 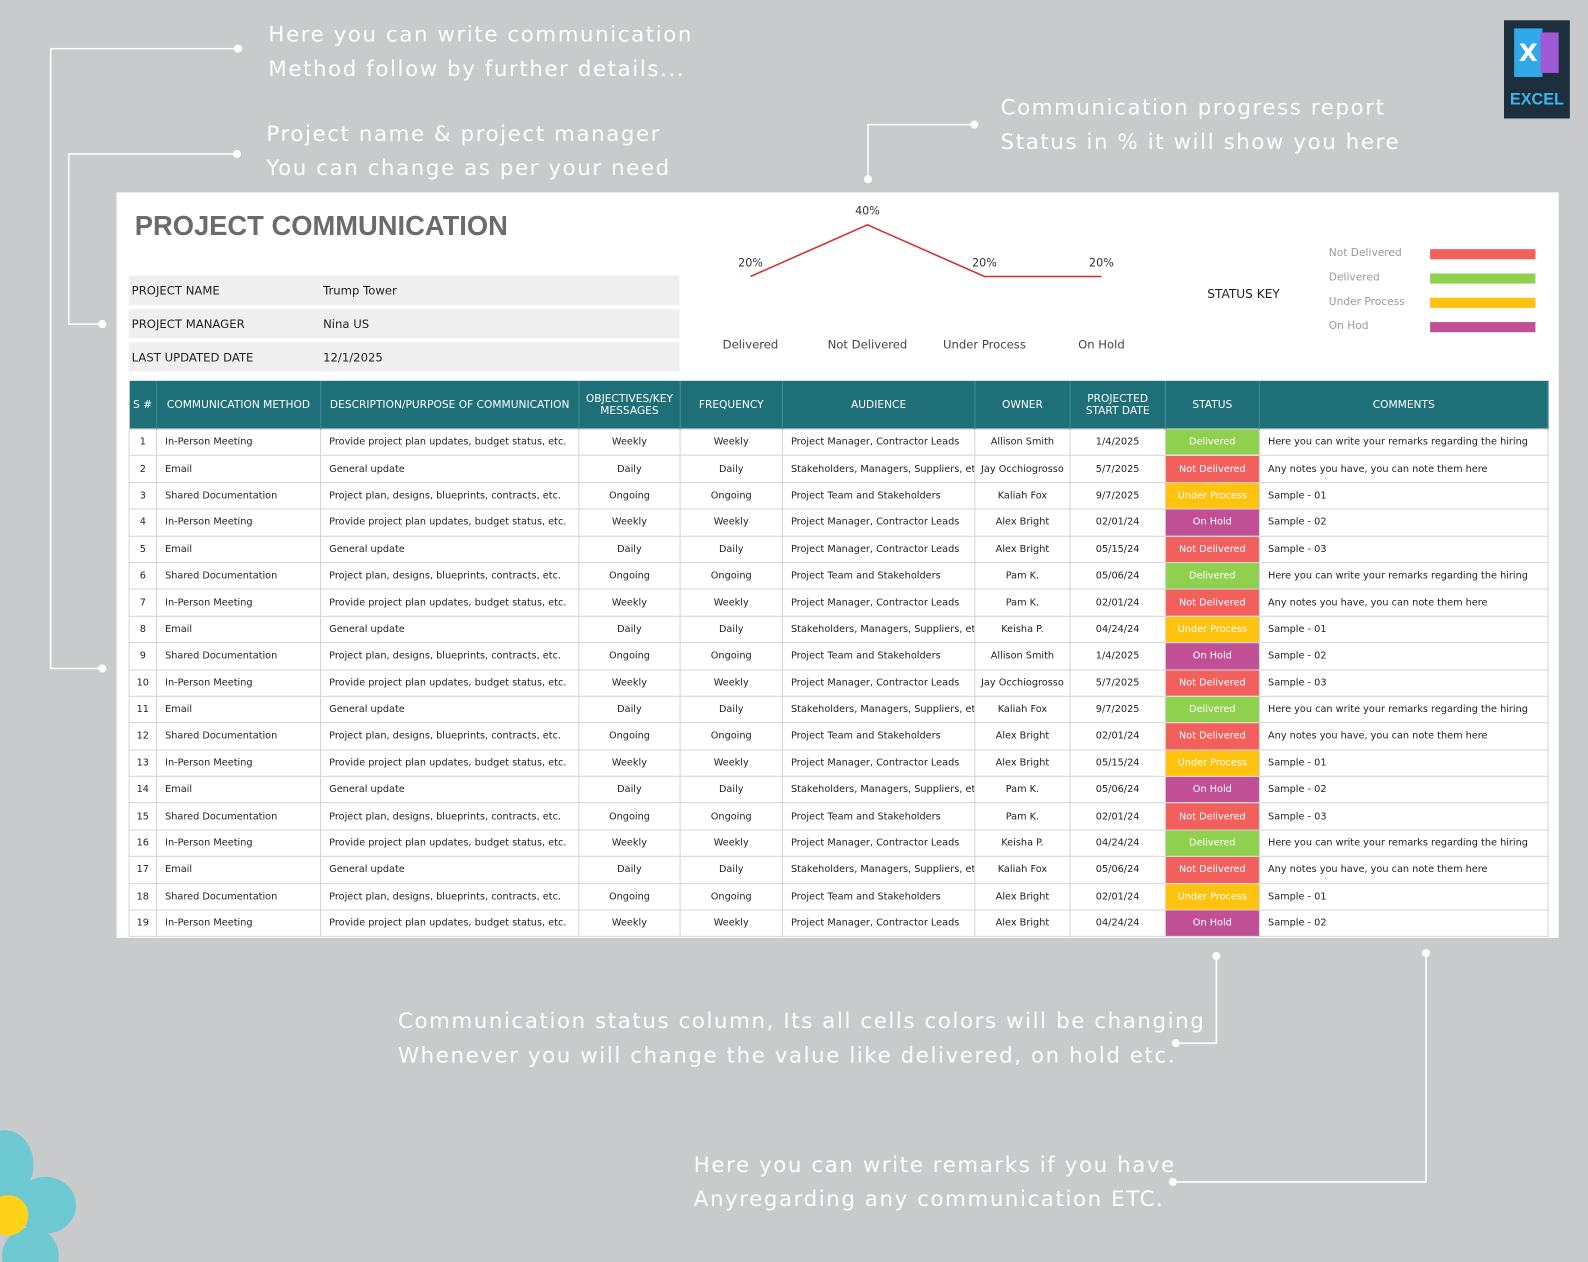 What do you see at coordinates (1403, 816) in the screenshot?
I see `table-cell: Sample - 03` at bounding box center [1403, 816].